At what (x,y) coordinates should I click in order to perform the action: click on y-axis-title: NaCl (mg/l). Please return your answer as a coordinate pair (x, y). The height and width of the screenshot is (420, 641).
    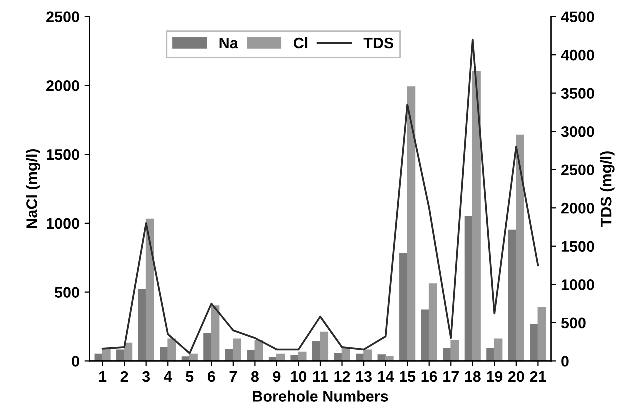
    Looking at the image, I should click on (33, 188).